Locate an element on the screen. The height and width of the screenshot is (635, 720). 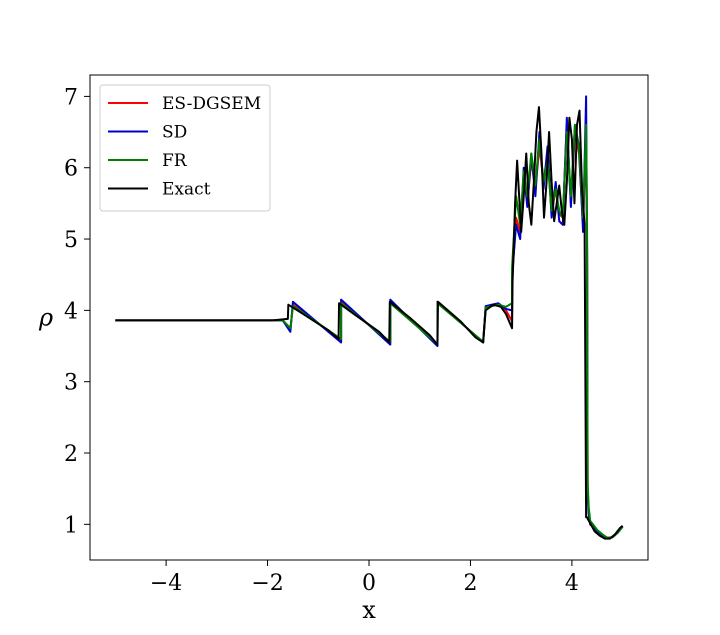
legend-label: FR is located at coordinates (175, 161).